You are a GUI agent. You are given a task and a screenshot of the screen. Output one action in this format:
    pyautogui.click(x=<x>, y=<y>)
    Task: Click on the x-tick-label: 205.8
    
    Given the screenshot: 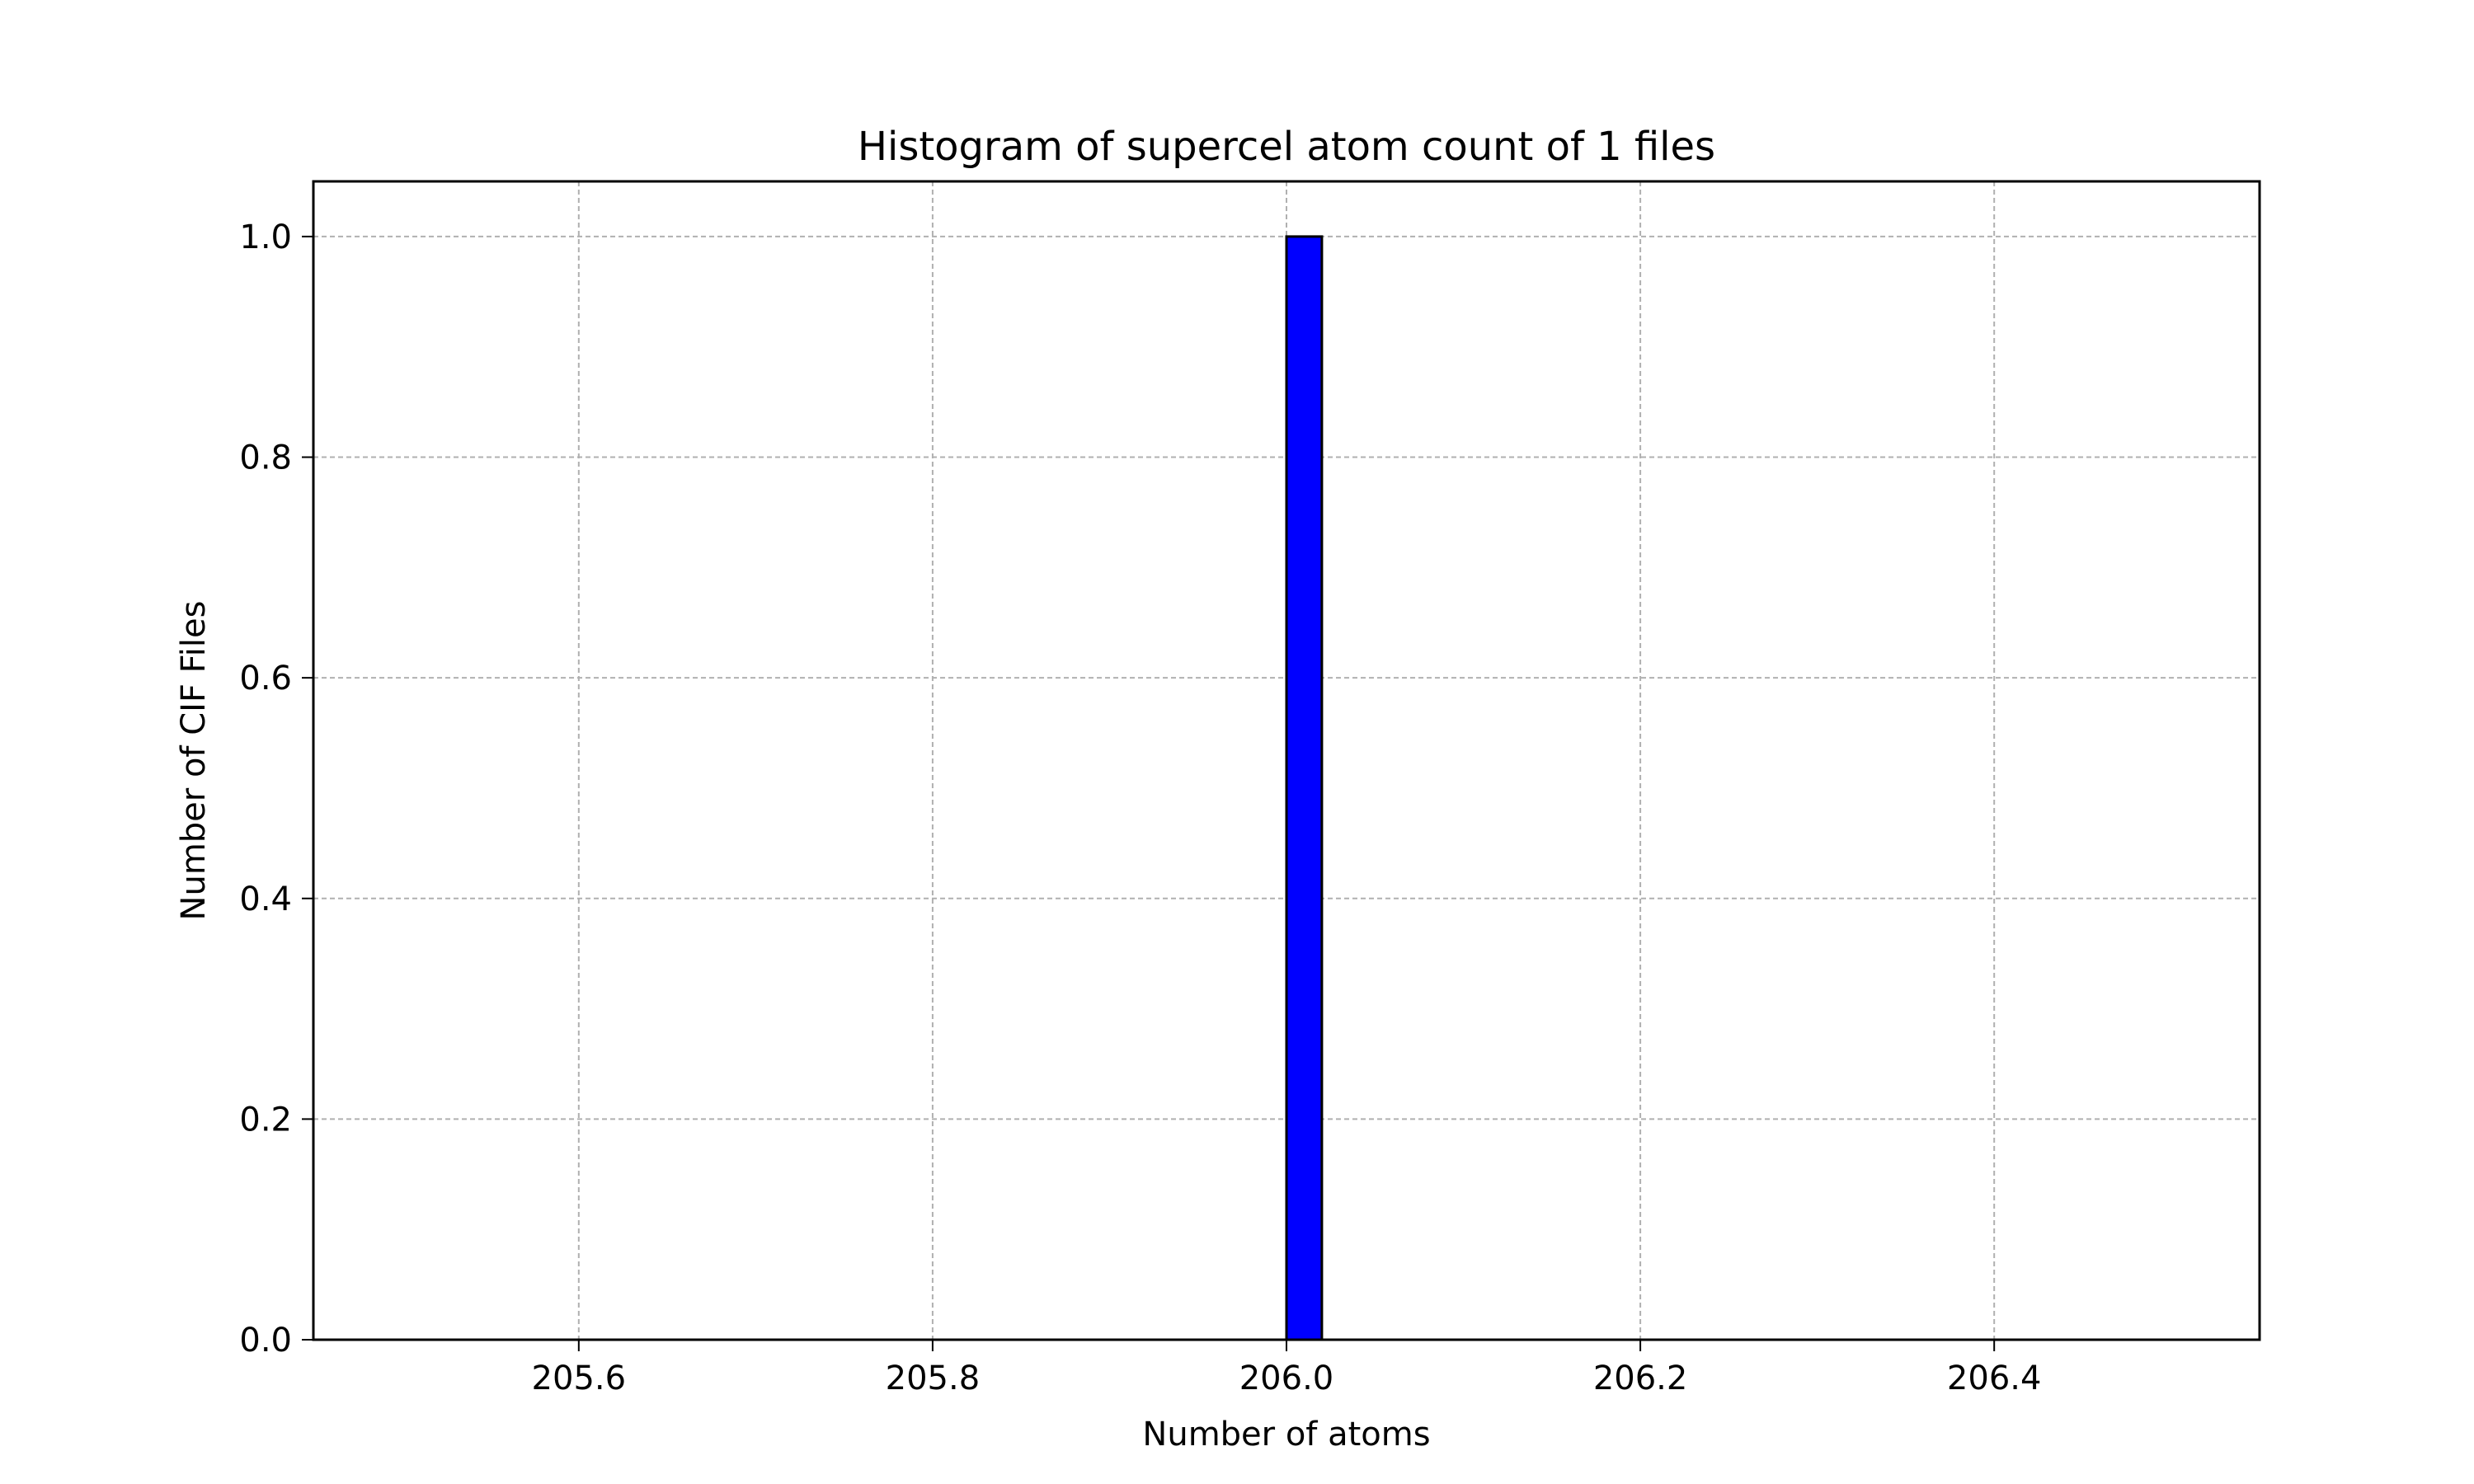 What is the action you would take?
    pyautogui.click(x=933, y=1378)
    